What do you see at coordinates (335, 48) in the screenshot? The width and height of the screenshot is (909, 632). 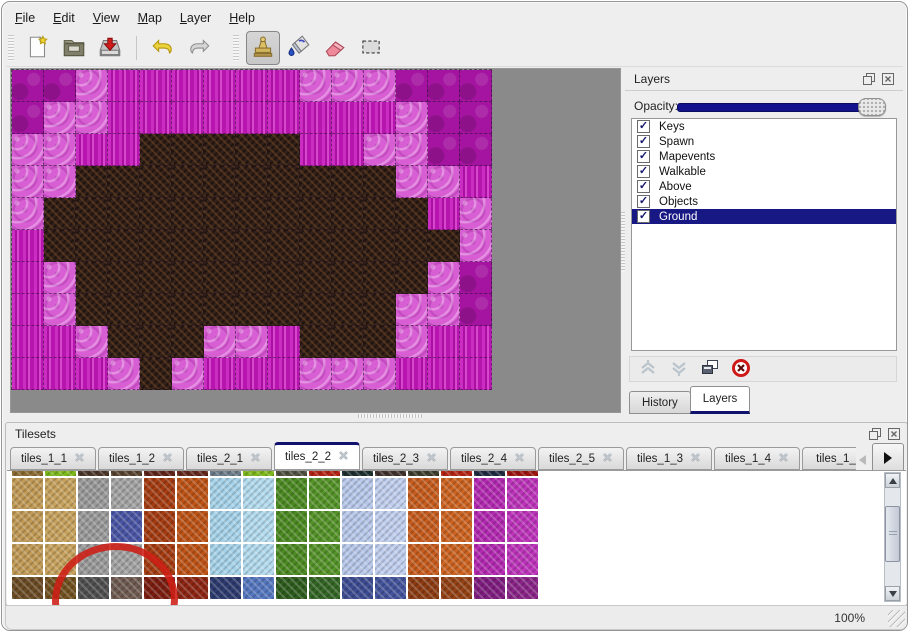 I see `eraser-tool-button` at bounding box center [335, 48].